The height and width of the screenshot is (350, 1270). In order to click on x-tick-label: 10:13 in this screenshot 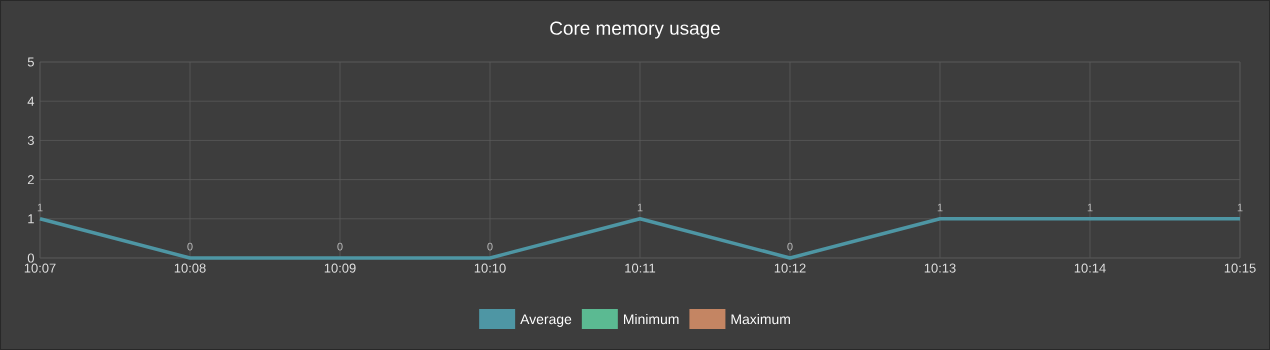, I will do `click(940, 268)`.